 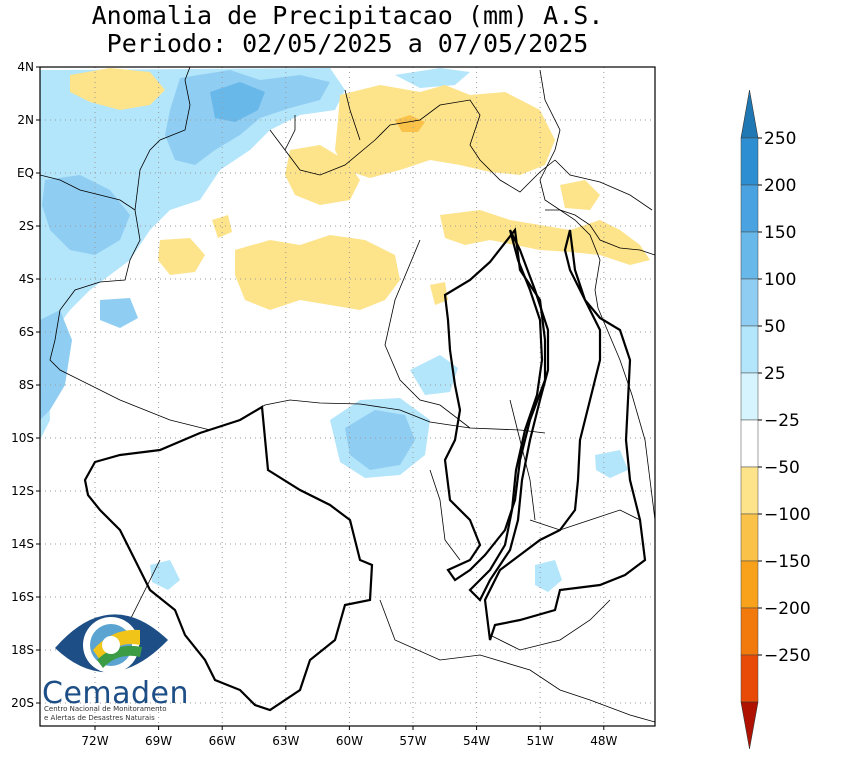 I want to click on longitude-axis: 72W 69W 66W 63W 60W 57W 54W 51W 48W, so click(x=349, y=737).